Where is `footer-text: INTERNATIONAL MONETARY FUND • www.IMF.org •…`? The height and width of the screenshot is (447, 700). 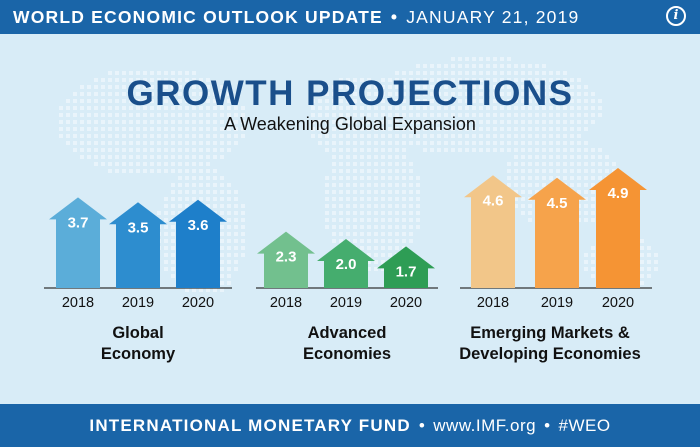
footer-text: INTERNATIONAL MONETARY FUND • www.IMF.org •… is located at coordinates (350, 425).